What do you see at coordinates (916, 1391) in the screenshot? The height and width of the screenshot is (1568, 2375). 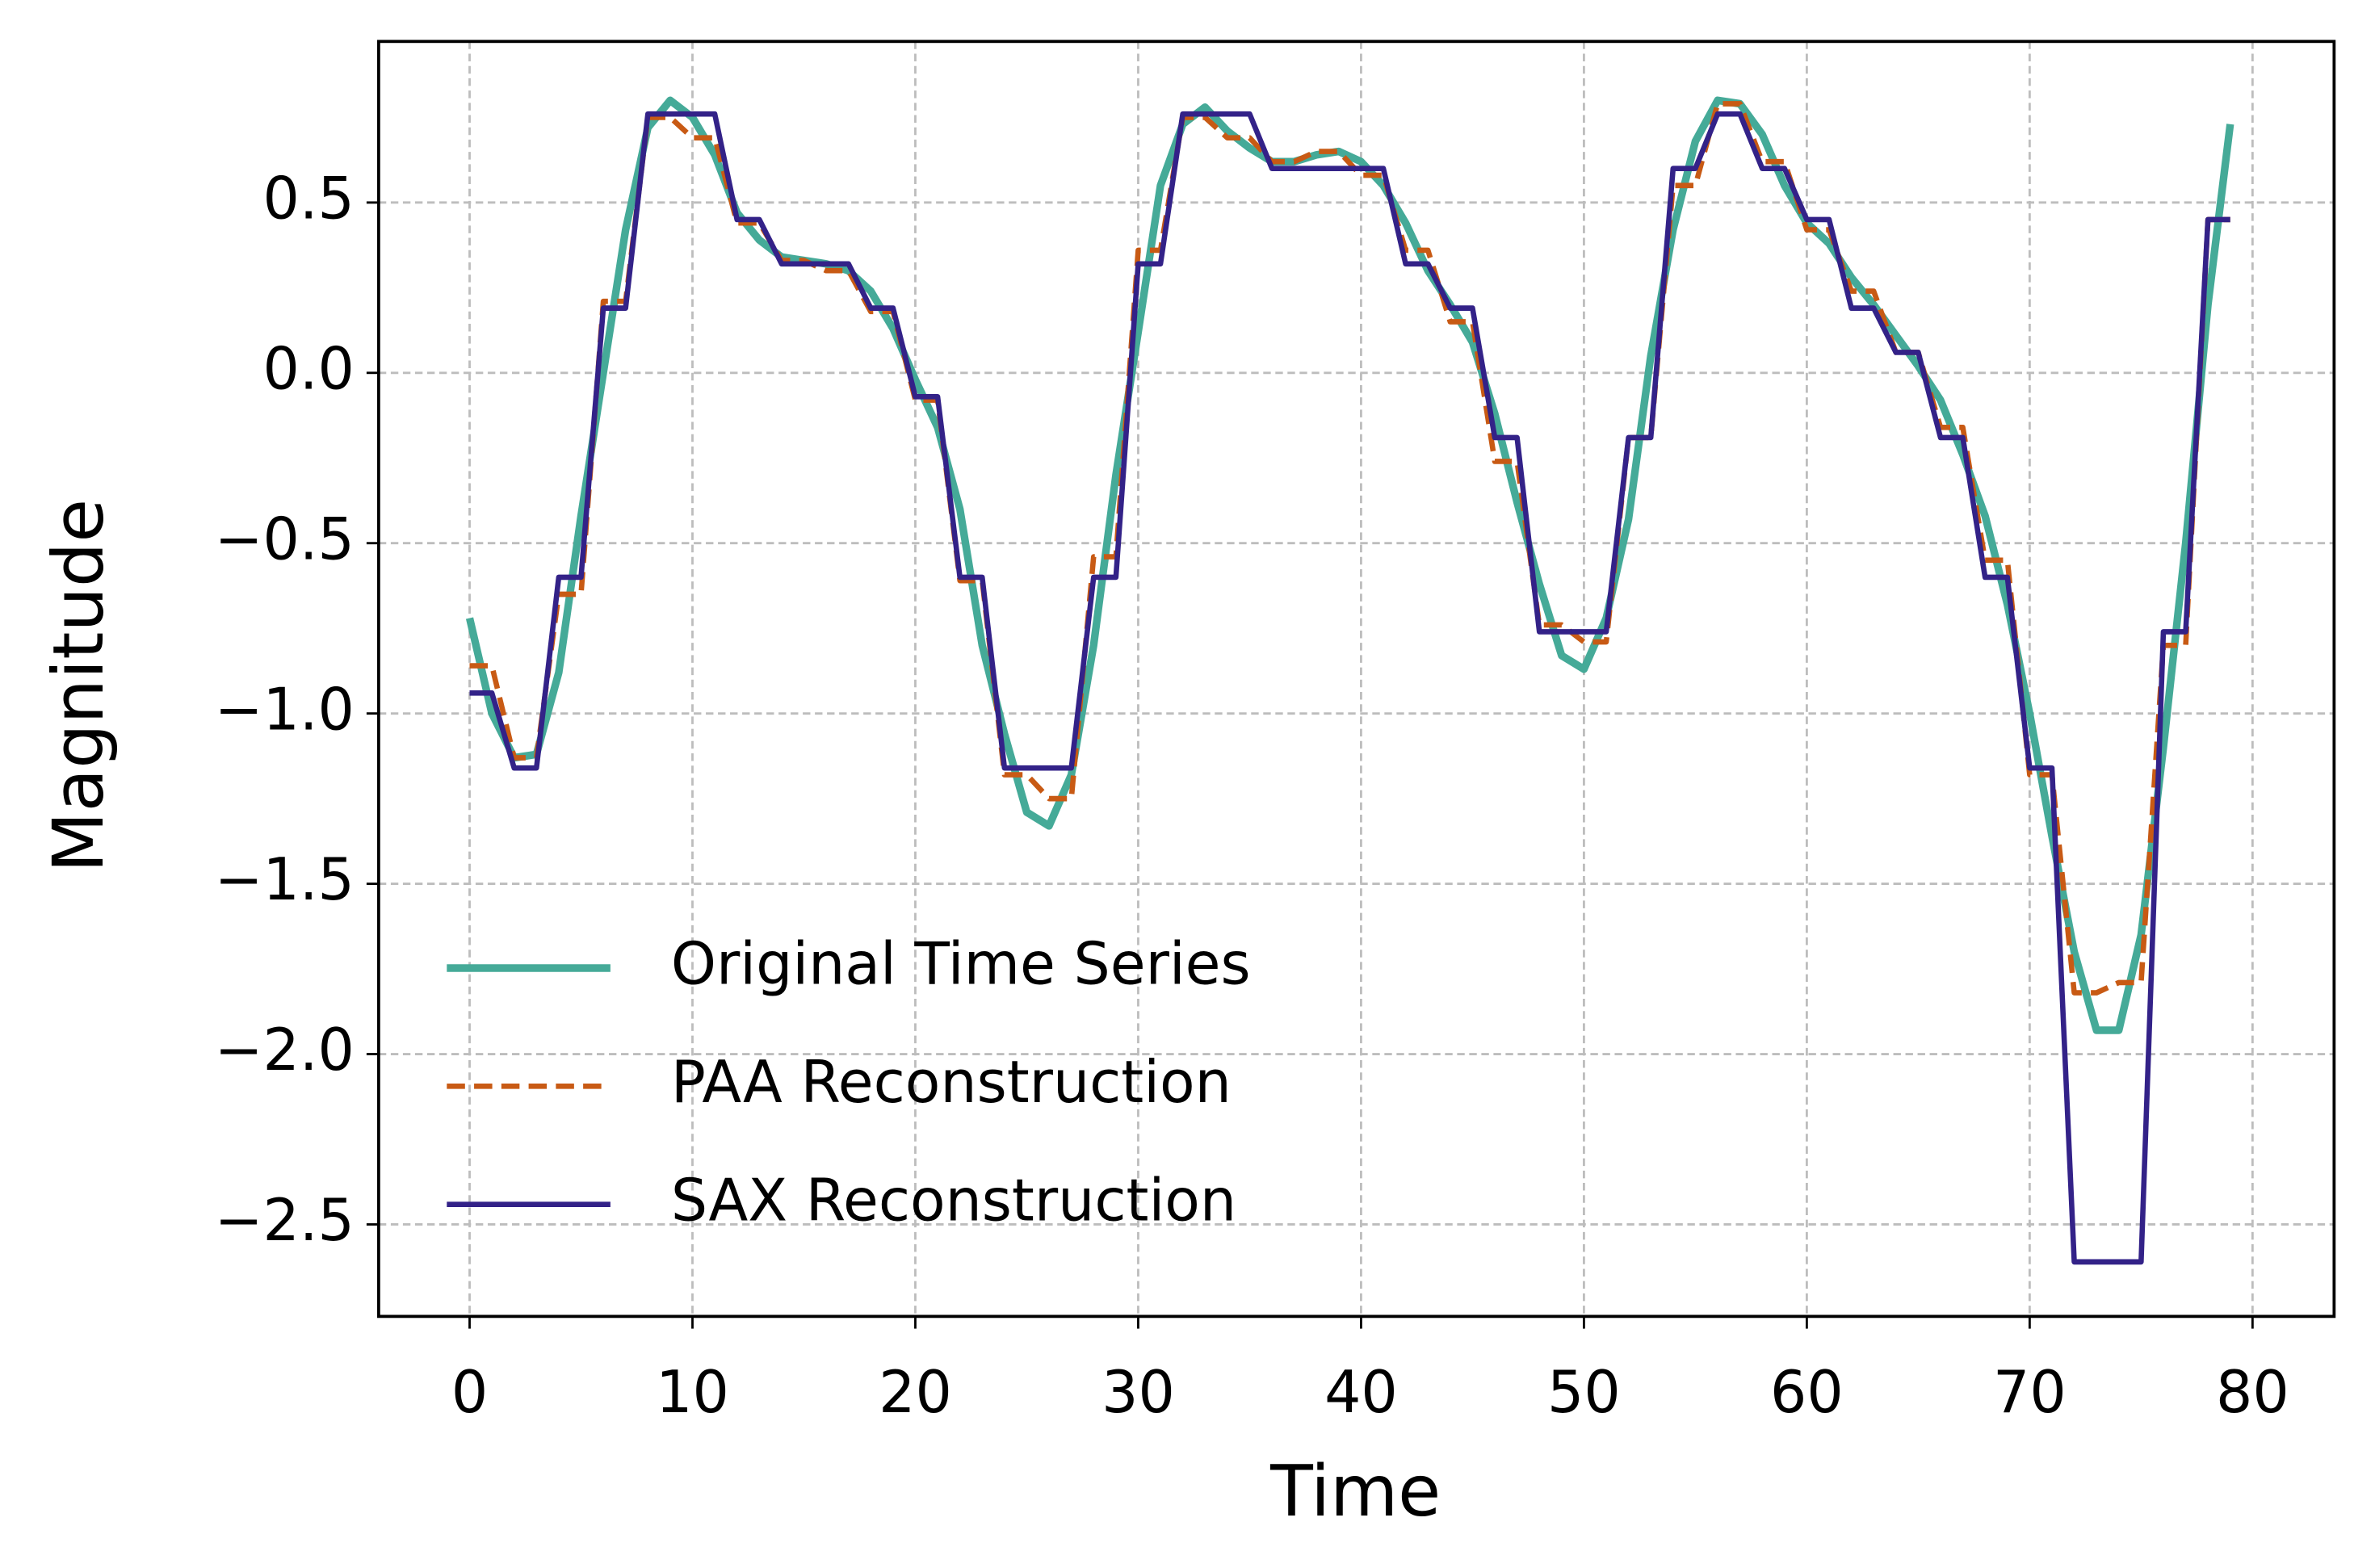 I see `x-tick-label: 20` at bounding box center [916, 1391].